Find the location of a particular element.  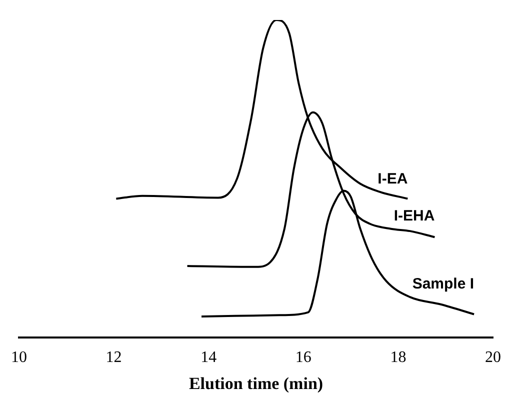

series-label: Sample I is located at coordinates (443, 284).